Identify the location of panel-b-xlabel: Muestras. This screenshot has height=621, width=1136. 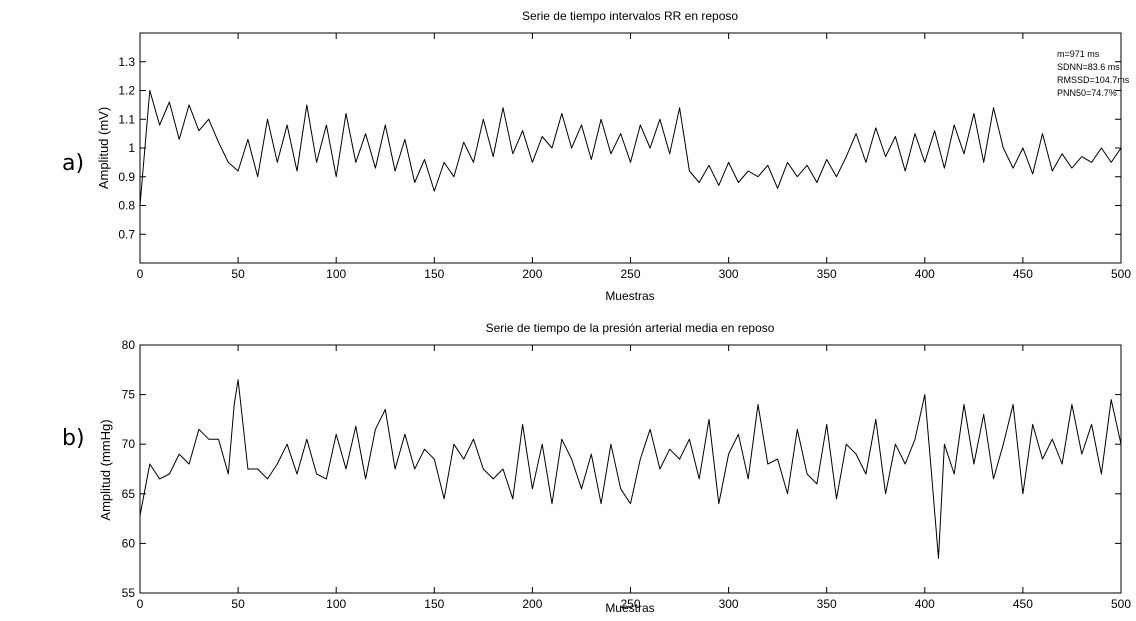
(629, 608).